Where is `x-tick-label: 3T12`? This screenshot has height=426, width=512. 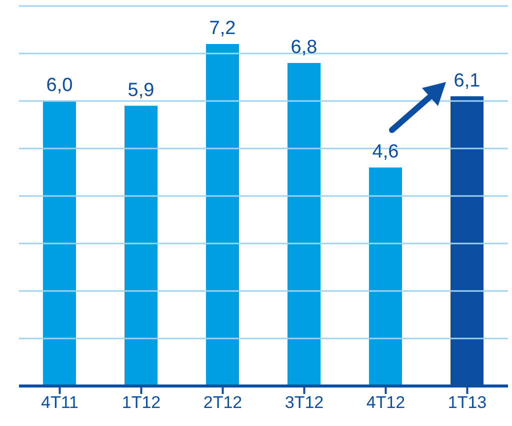
x-tick-label: 3T12 is located at coordinates (304, 402).